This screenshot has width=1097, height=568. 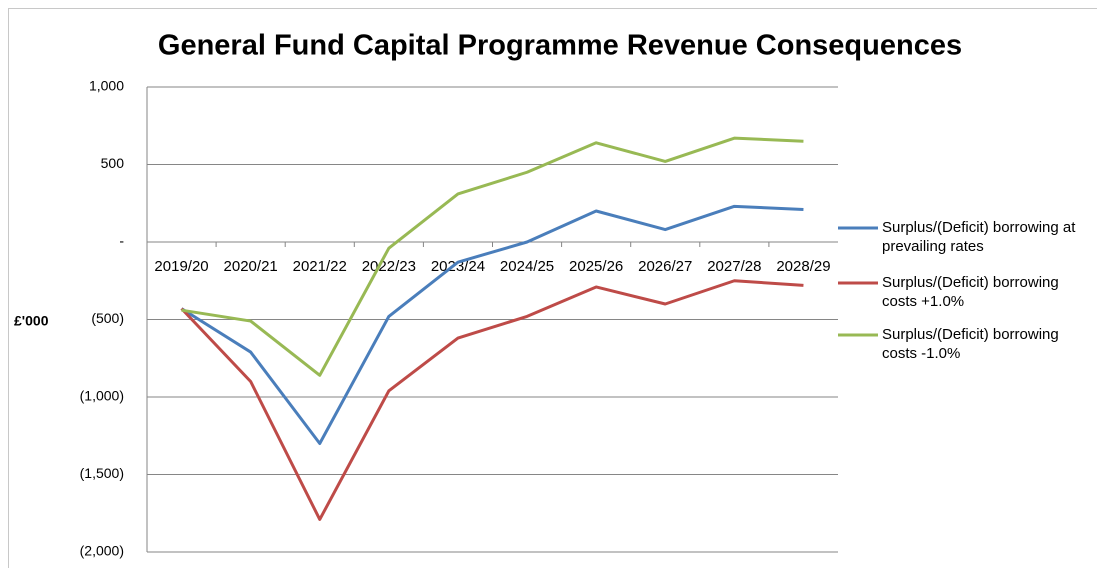 I want to click on legend-label: Surplus/(Deficit) borrowing costs -1.0%, so click(x=970, y=344).